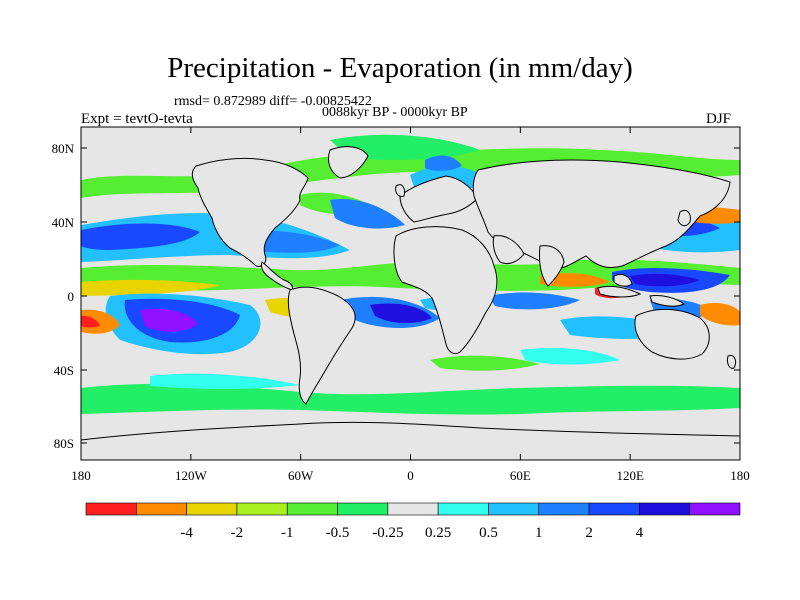  What do you see at coordinates (413, 521) in the screenshot?
I see `colorbar: -4 -2 -1 -0.5 -0.25 0.25 0.5 1 2 4` at bounding box center [413, 521].